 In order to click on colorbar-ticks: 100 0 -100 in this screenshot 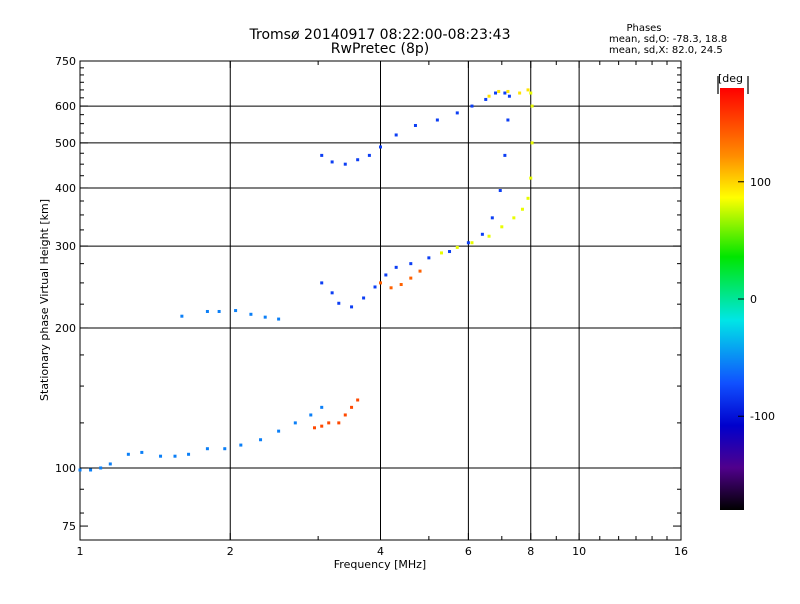, I will do `click(756, 299)`.